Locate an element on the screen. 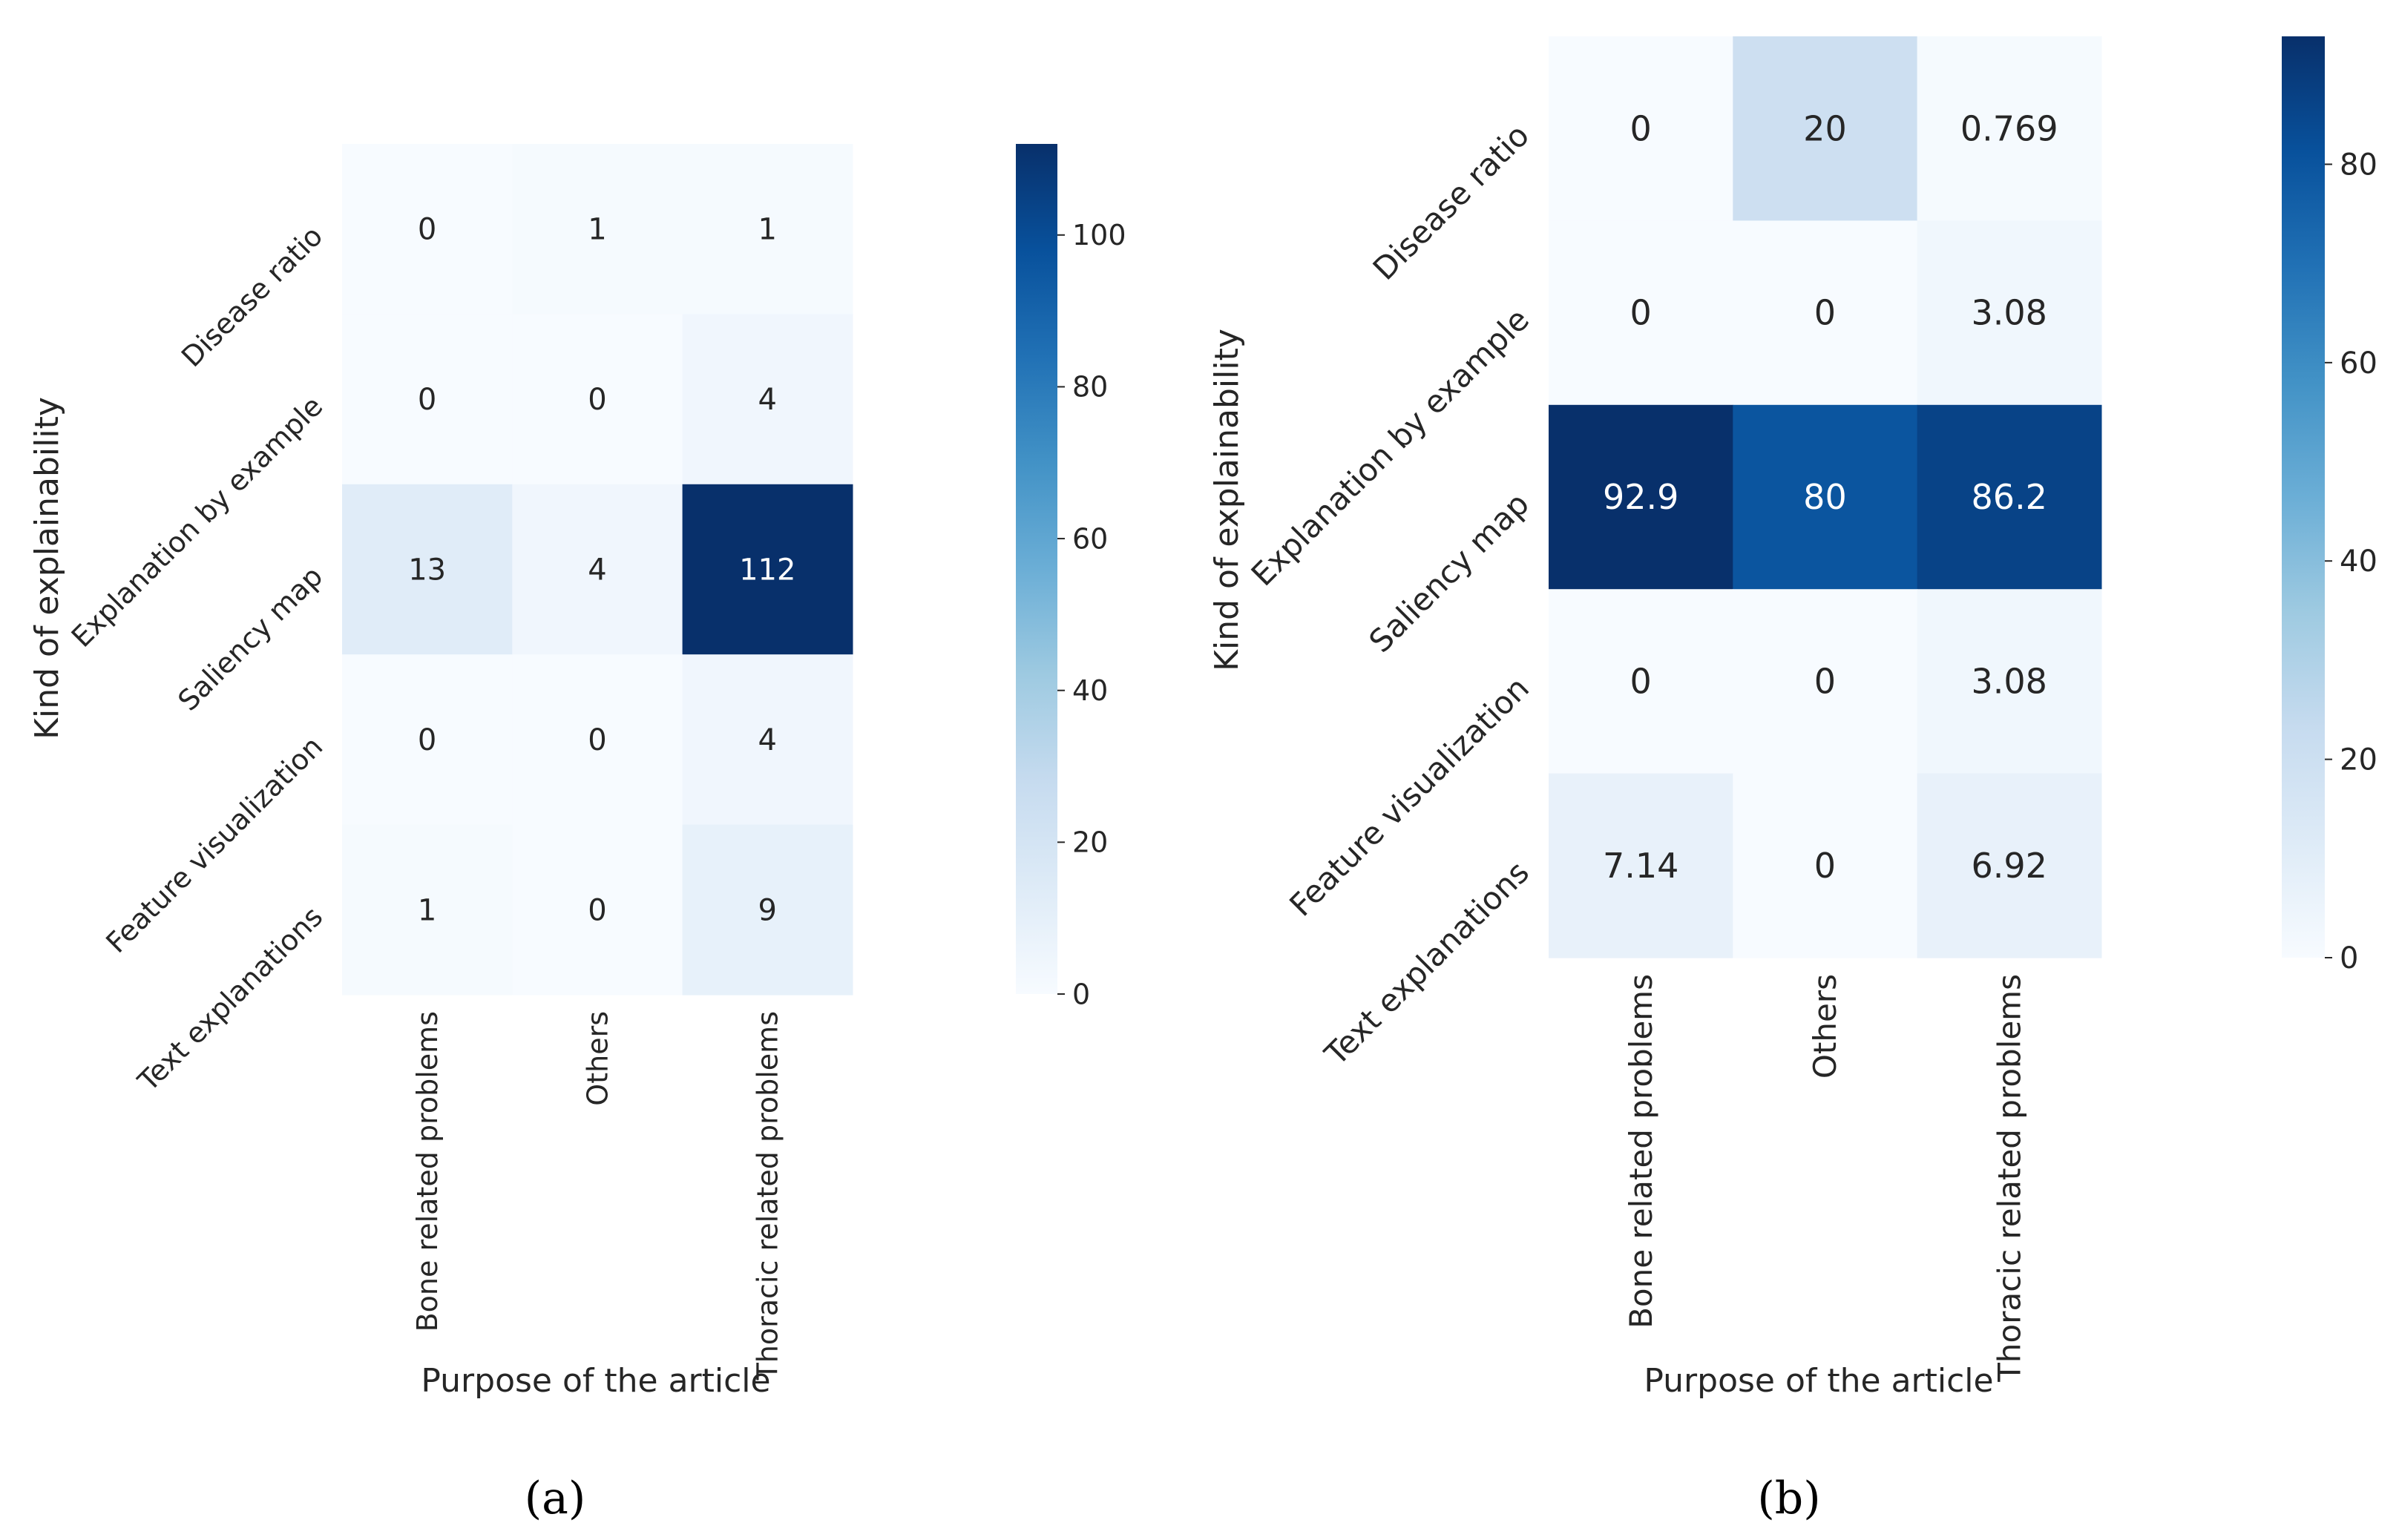 The width and height of the screenshot is (2399, 1540). cell-value-label: 86.2 is located at coordinates (2009, 497).